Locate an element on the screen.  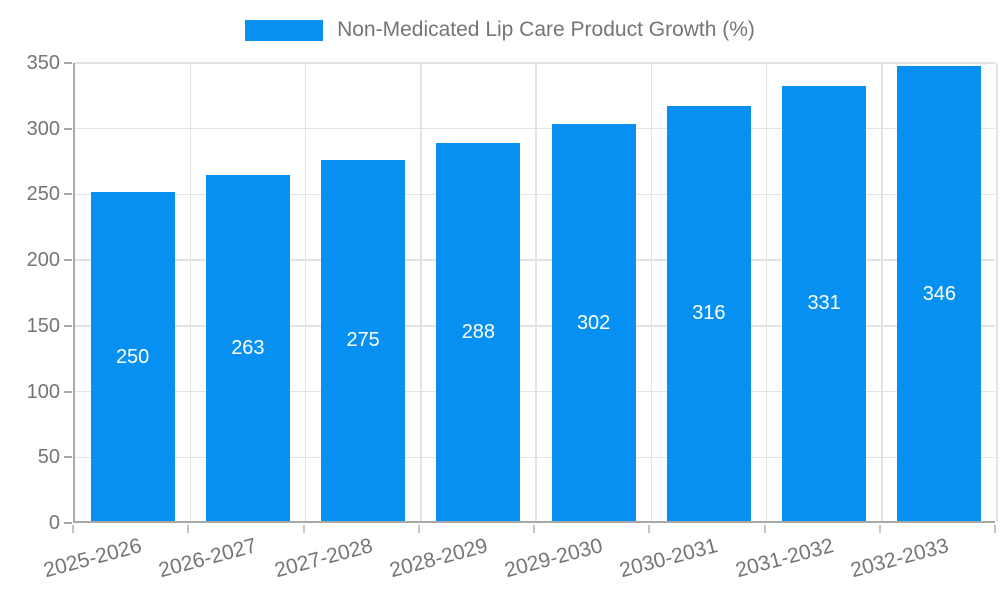
bar-2031-2032: 331 is located at coordinates (824, 303).